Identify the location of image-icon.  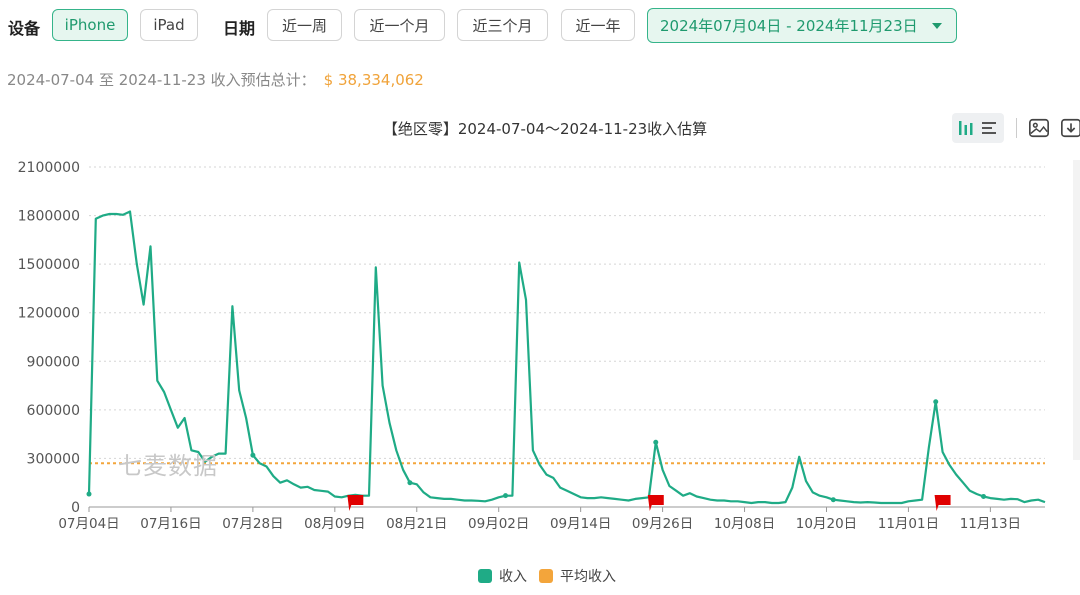
(1039, 128).